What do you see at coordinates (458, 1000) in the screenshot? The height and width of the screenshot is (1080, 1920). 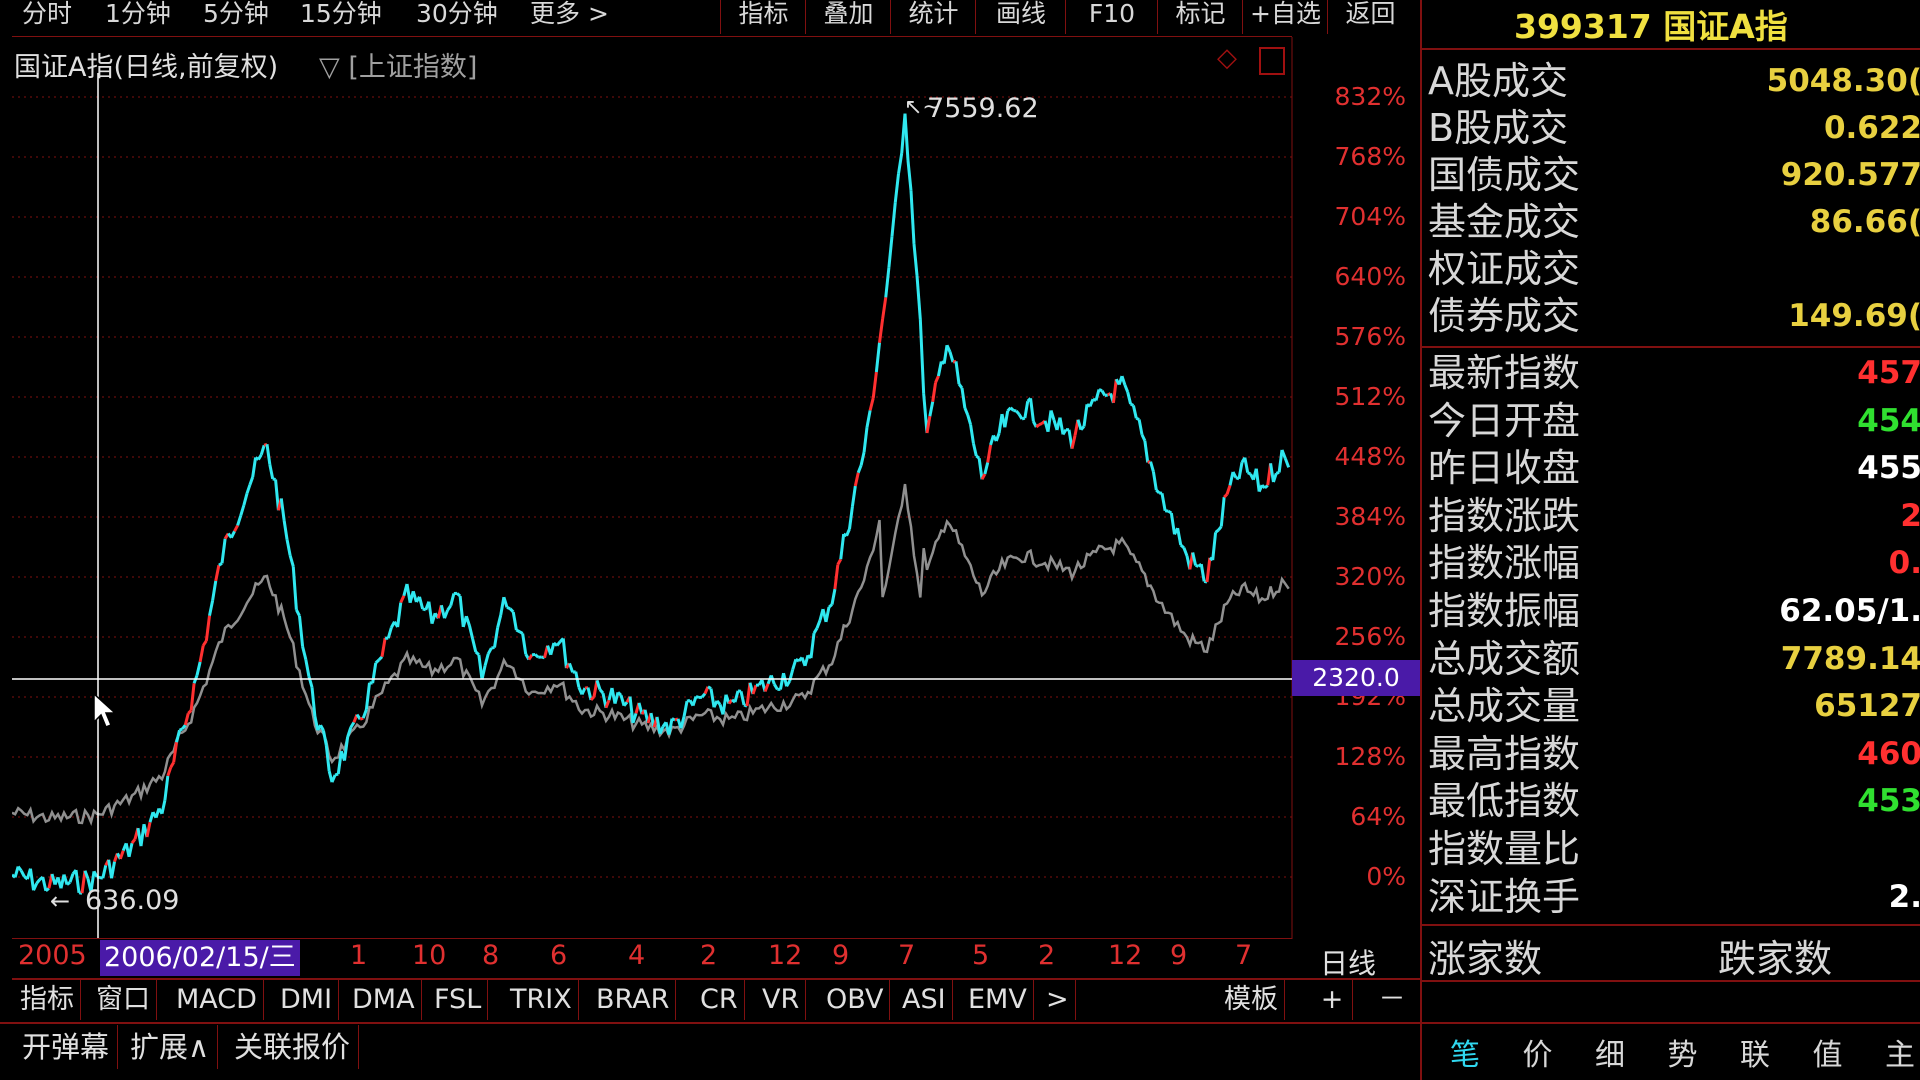 I see `indicator-tab: FSL` at bounding box center [458, 1000].